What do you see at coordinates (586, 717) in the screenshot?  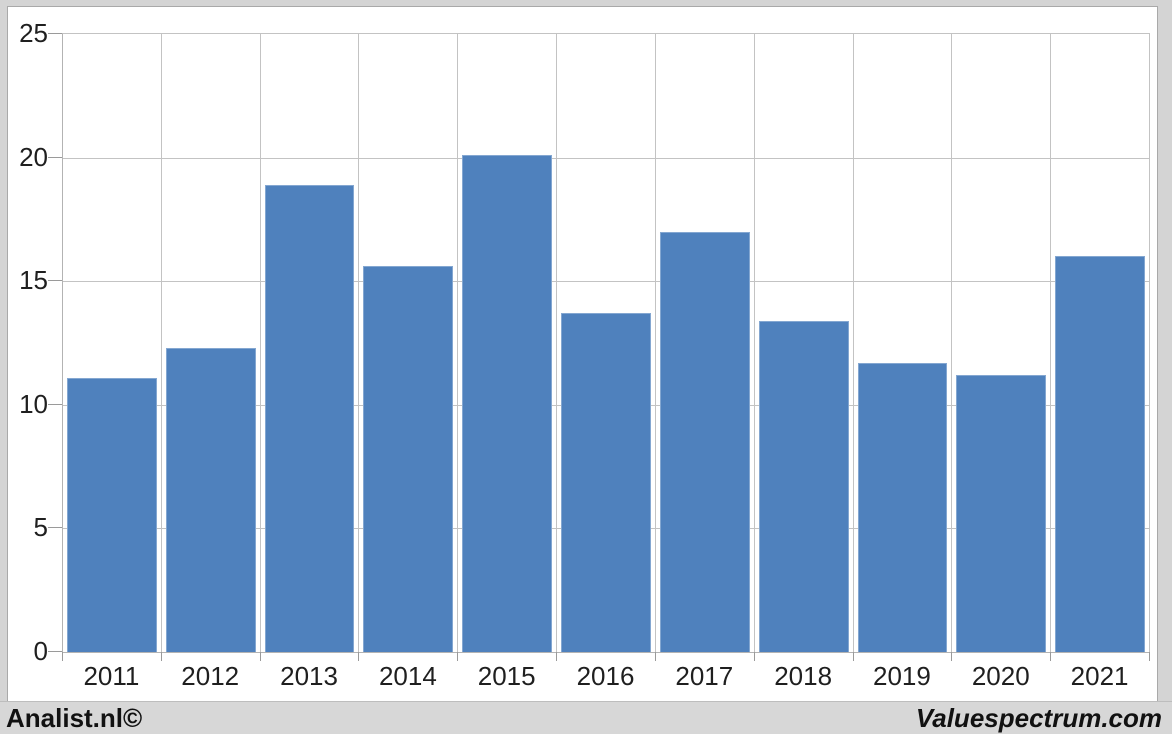 I see `footer-bar: Analist.nl© Valuespectrum.com` at bounding box center [586, 717].